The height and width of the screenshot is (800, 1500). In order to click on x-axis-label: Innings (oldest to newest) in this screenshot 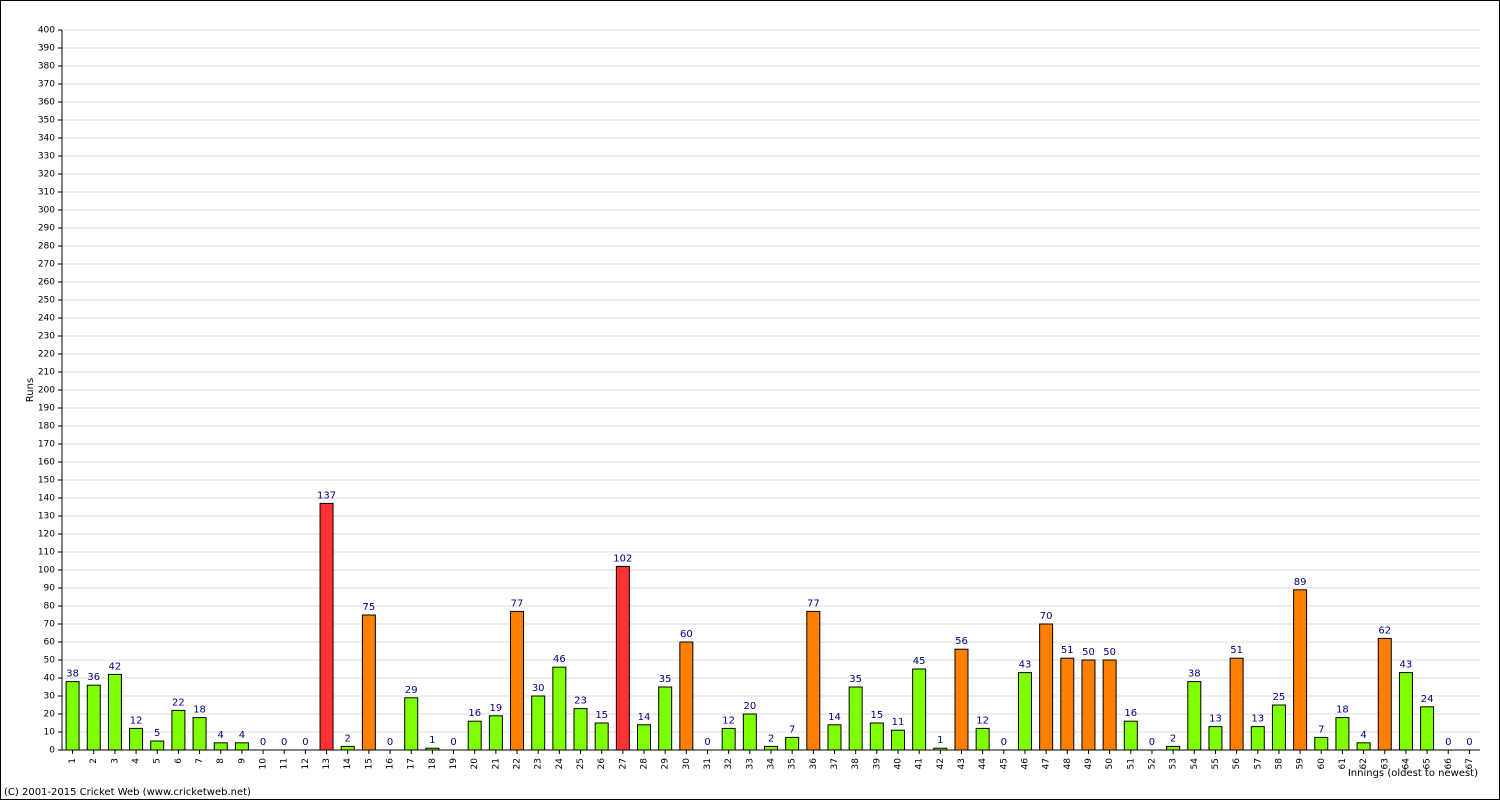, I will do `click(1413, 773)`.